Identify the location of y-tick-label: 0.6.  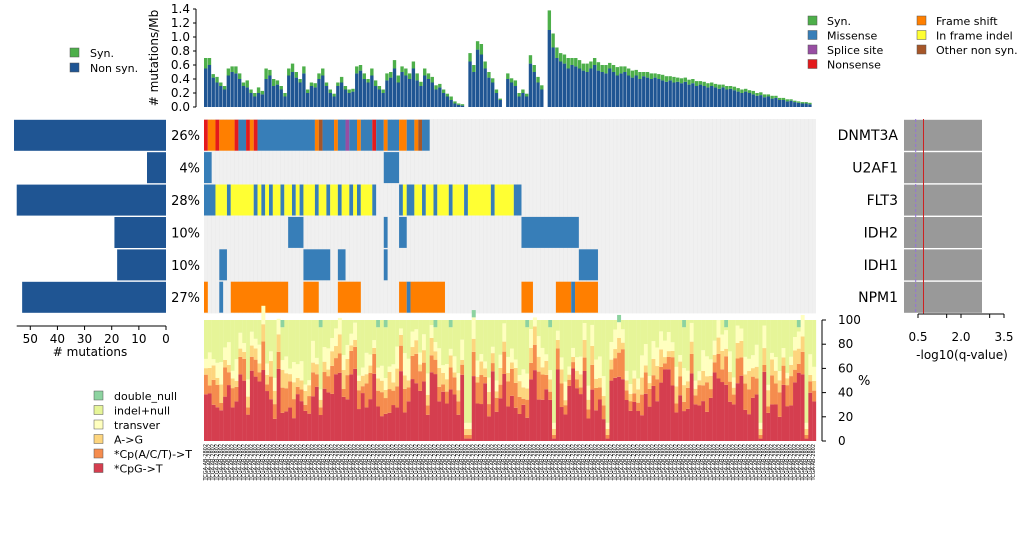
(180, 65).